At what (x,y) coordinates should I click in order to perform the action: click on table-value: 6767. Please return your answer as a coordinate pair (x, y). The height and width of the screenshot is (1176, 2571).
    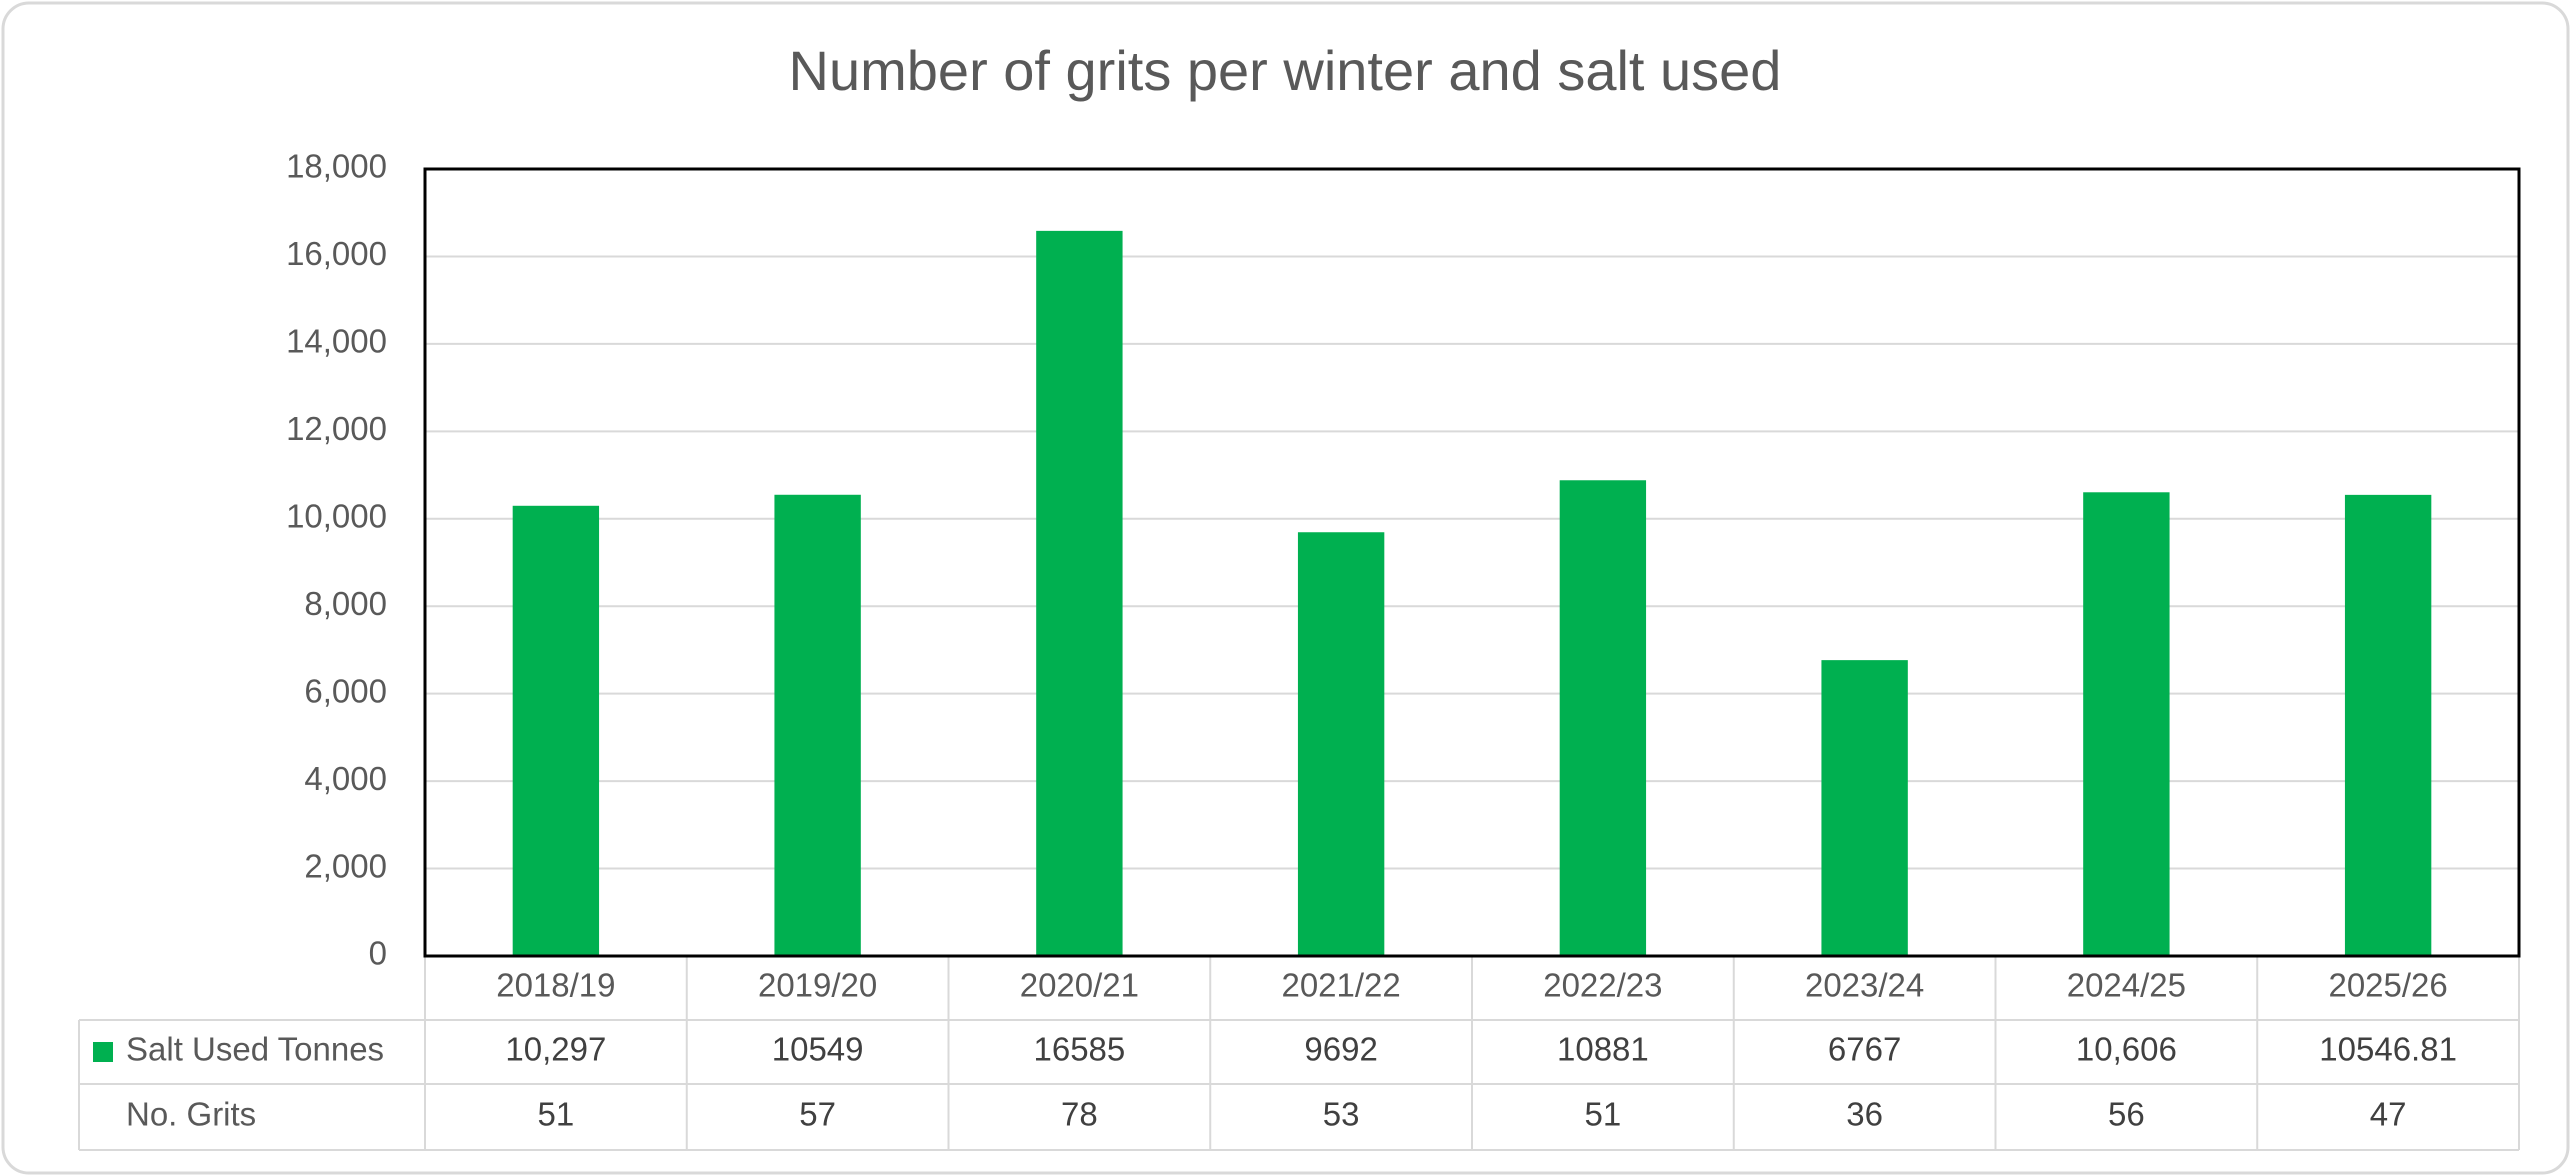
    Looking at the image, I should click on (1864, 1049).